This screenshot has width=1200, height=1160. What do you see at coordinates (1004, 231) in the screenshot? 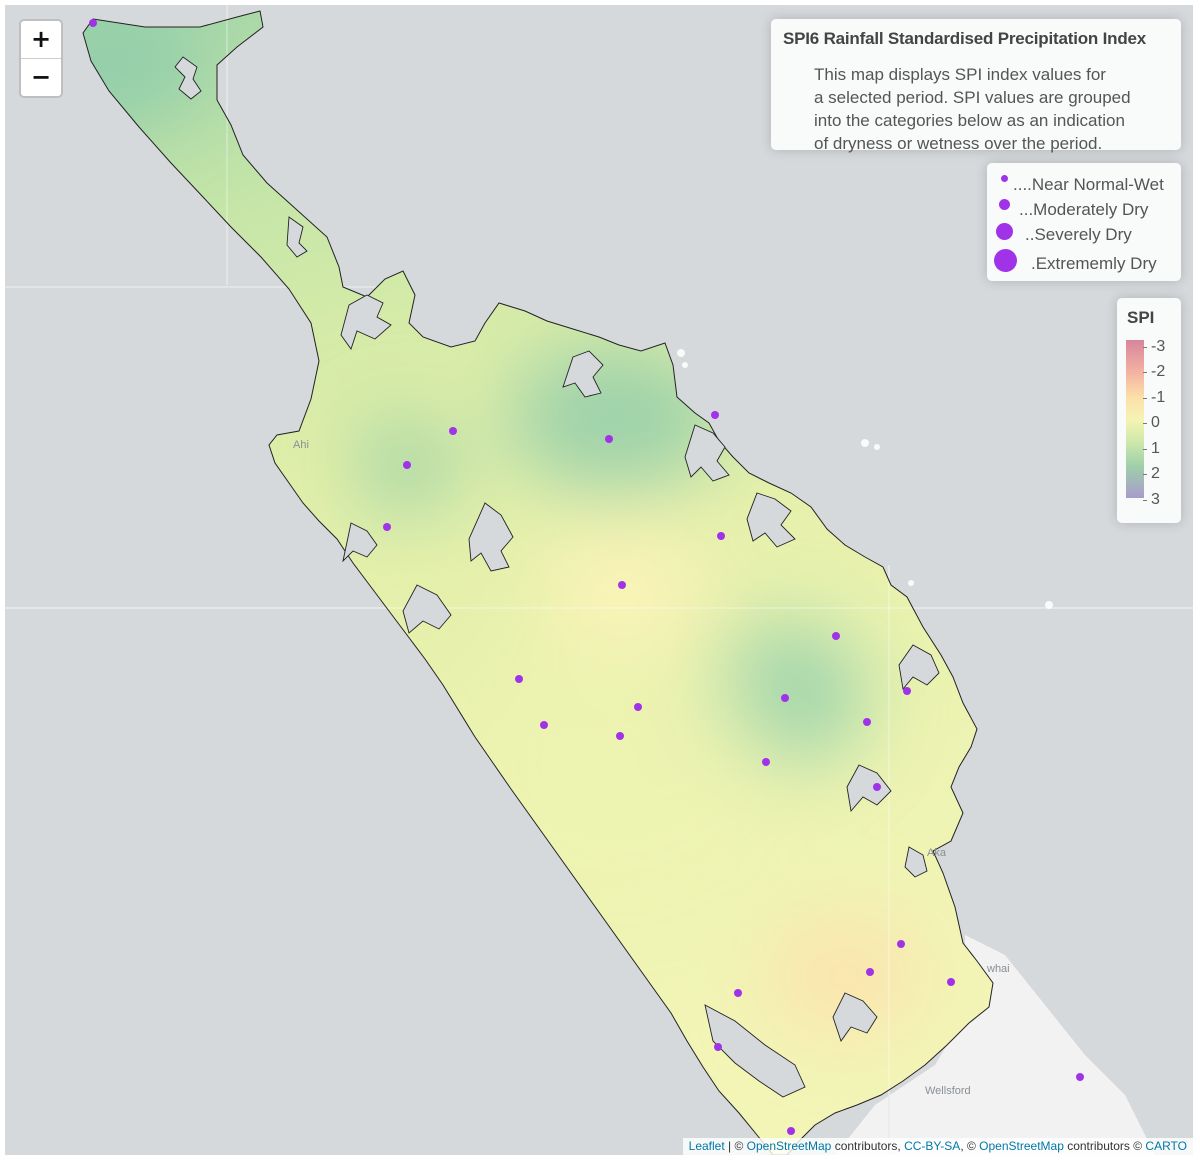
I see `legend-dot-large-icon` at bounding box center [1004, 231].